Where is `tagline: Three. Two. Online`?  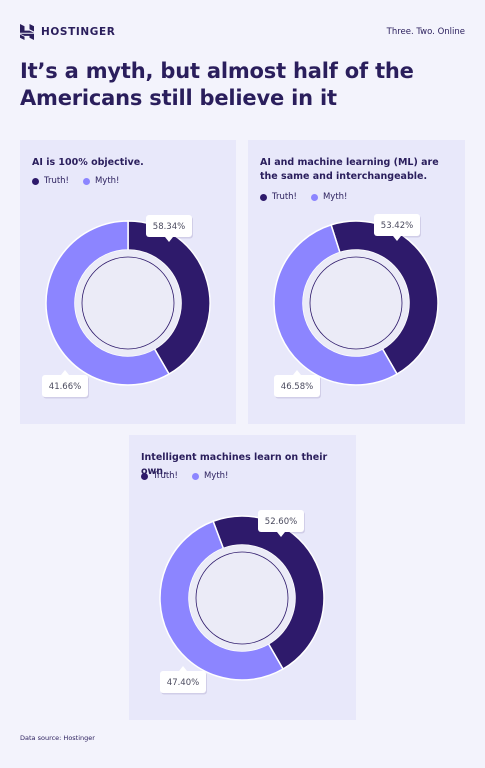 tagline: Three. Two. Online is located at coordinates (425, 32).